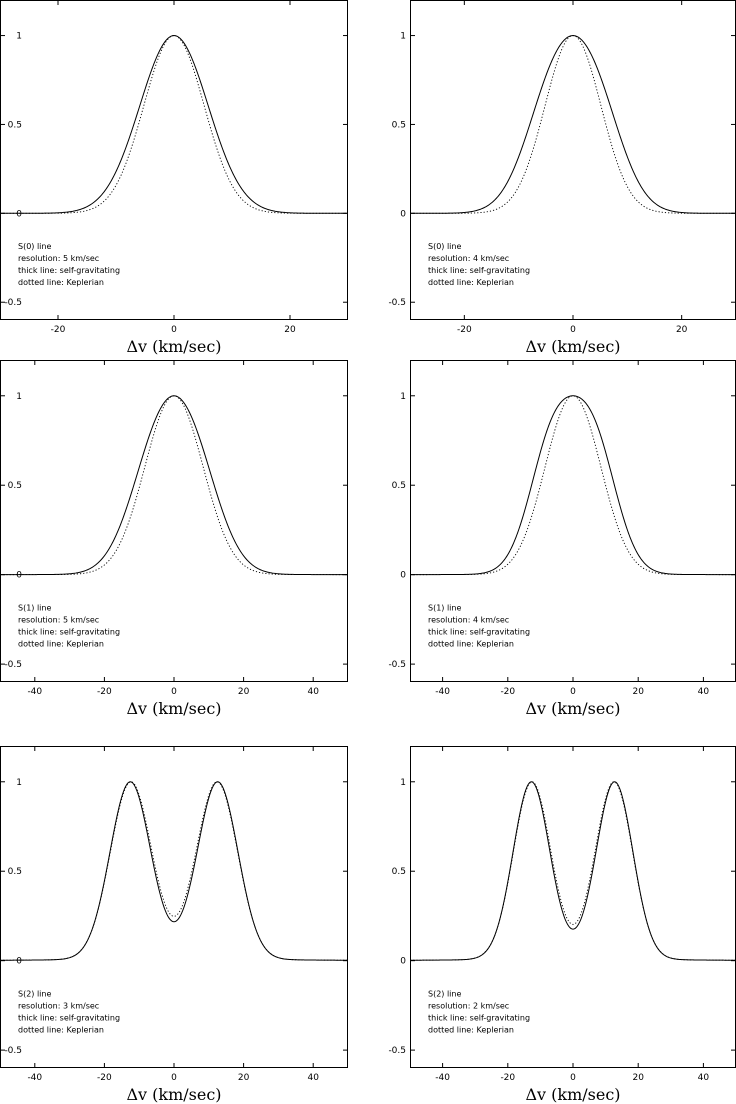 Image resolution: width=736 pixels, height=1104 pixels. Describe the element at coordinates (468, 258) in the screenshot. I see `annotation-resolution: resolution: 4 km/sec` at that location.